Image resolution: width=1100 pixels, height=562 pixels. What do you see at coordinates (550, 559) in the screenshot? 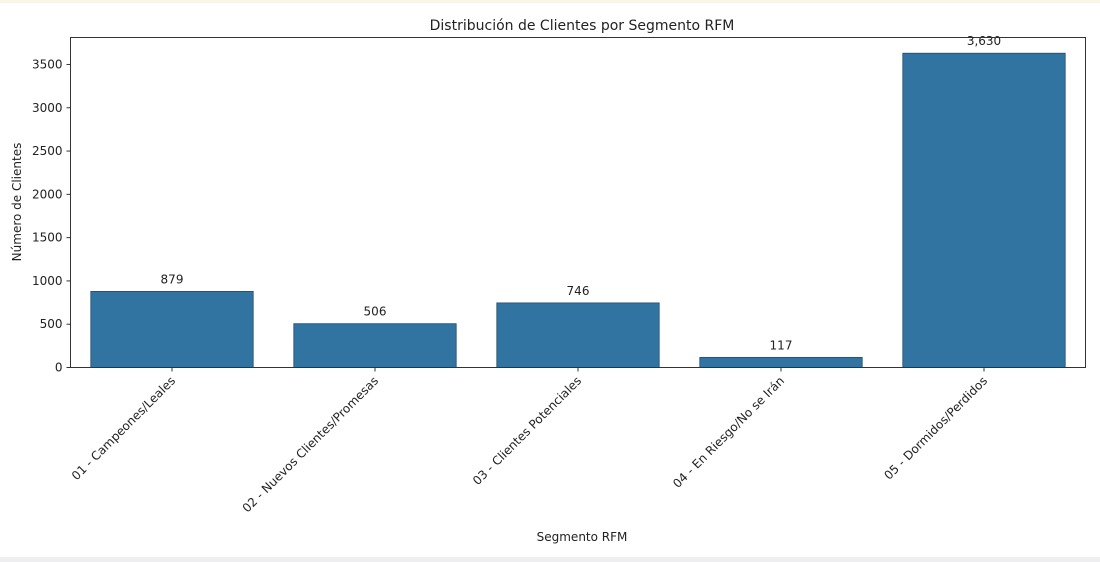
I see `bottom-band` at bounding box center [550, 559].